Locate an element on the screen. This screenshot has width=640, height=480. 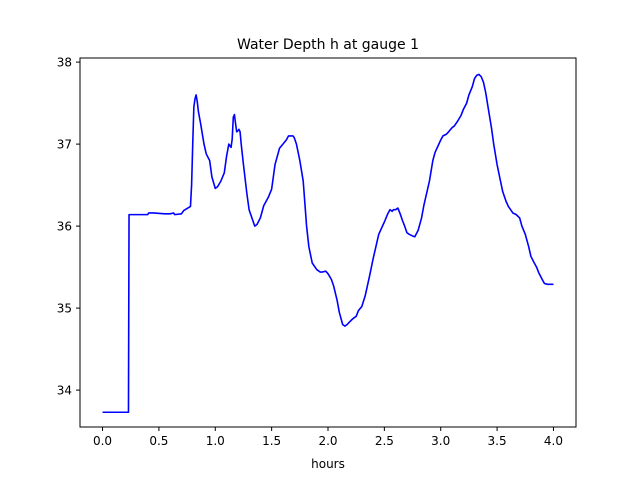
x-tick-label: 2.0 is located at coordinates (327, 441).